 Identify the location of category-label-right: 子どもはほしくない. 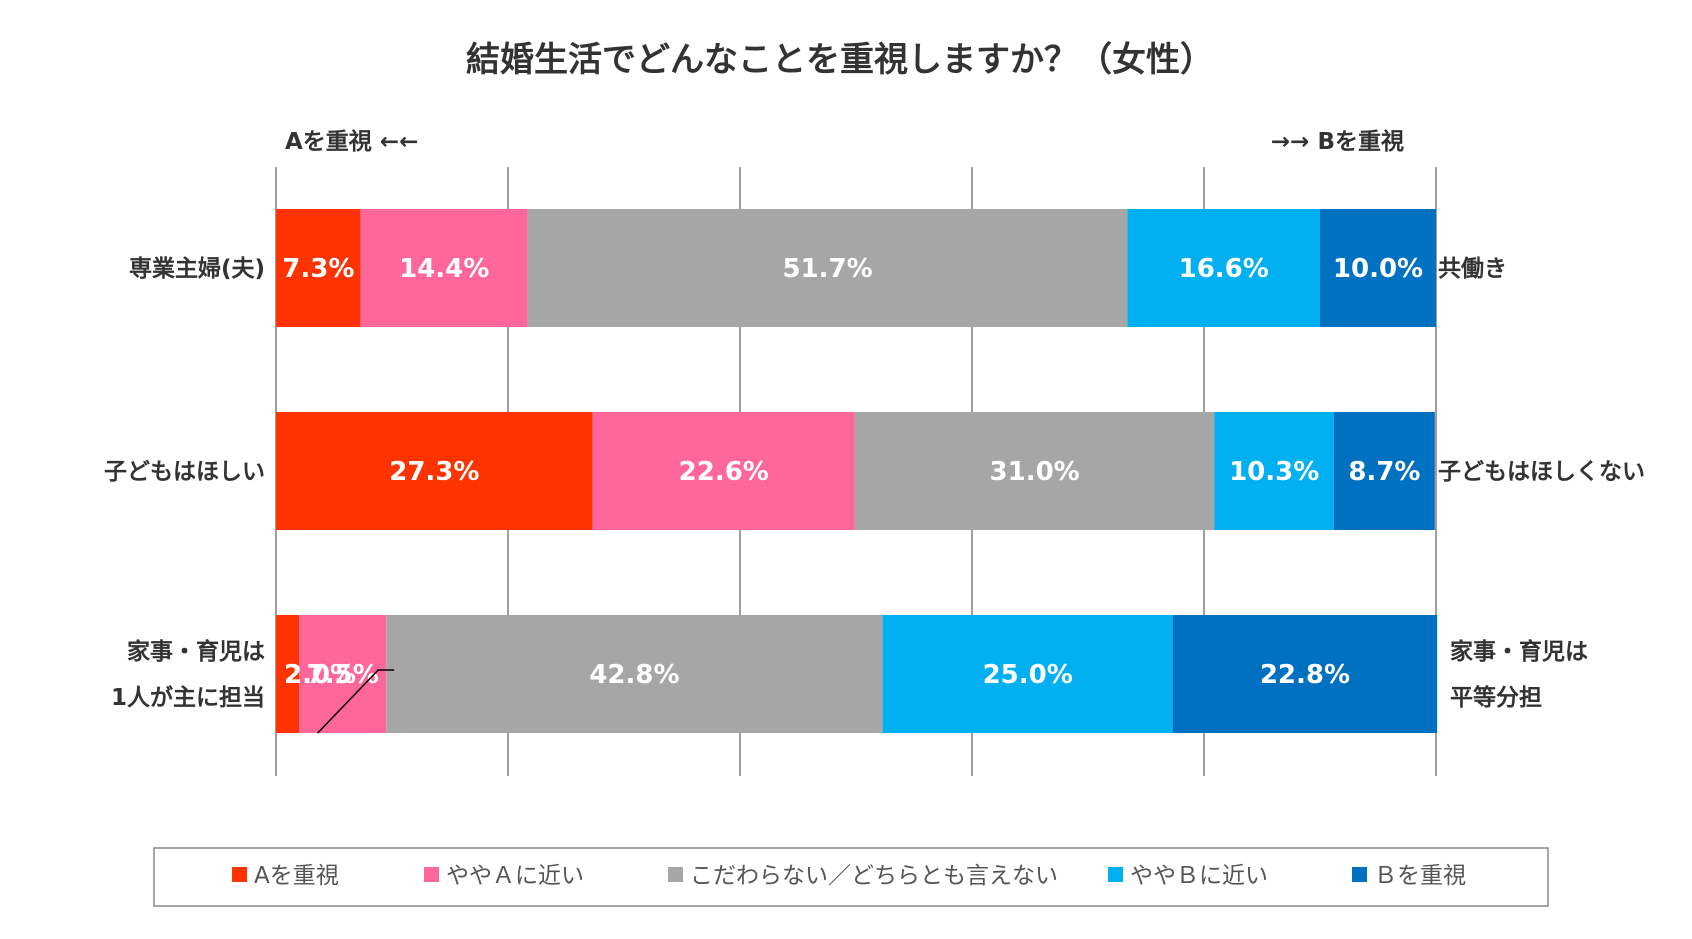
(1541, 472).